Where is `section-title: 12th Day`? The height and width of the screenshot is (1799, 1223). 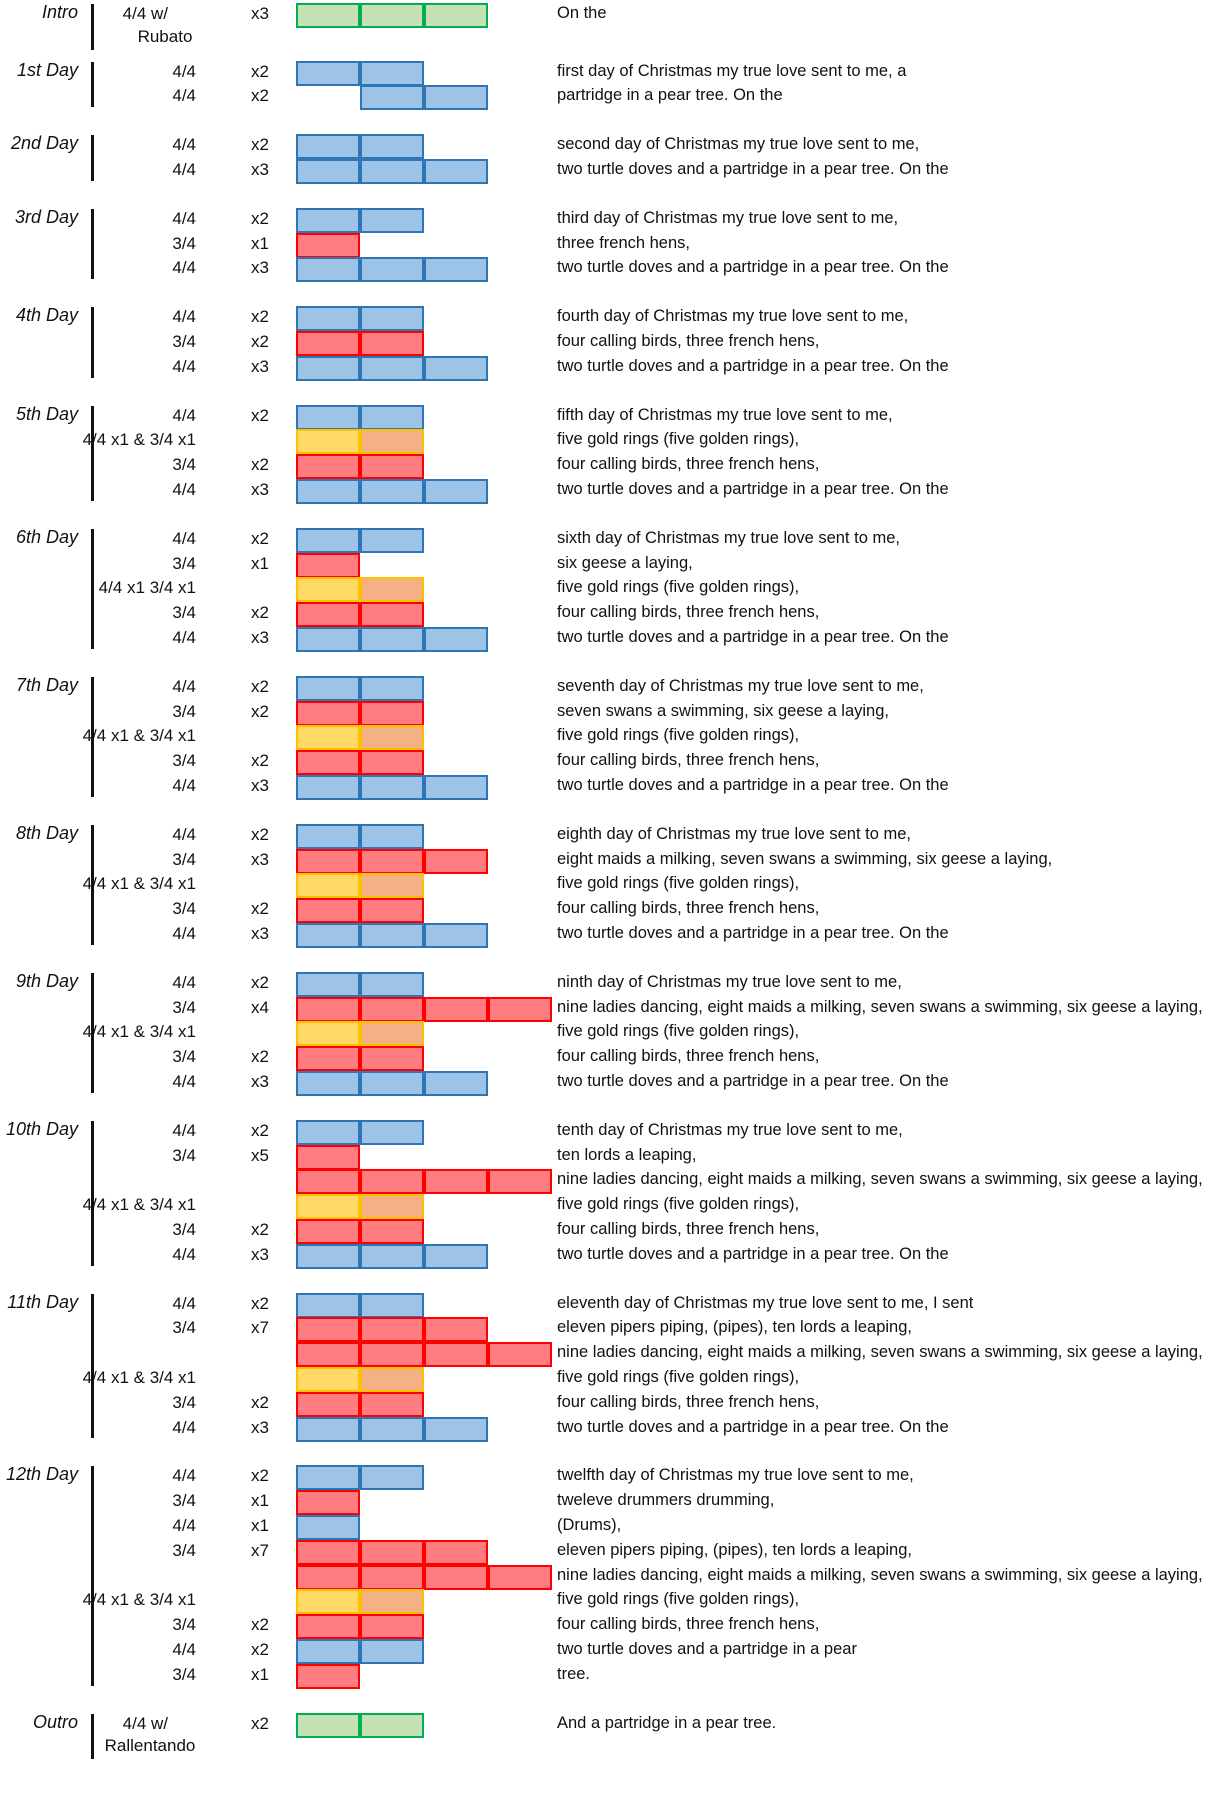 section-title: 12th Day is located at coordinates (41, 1474).